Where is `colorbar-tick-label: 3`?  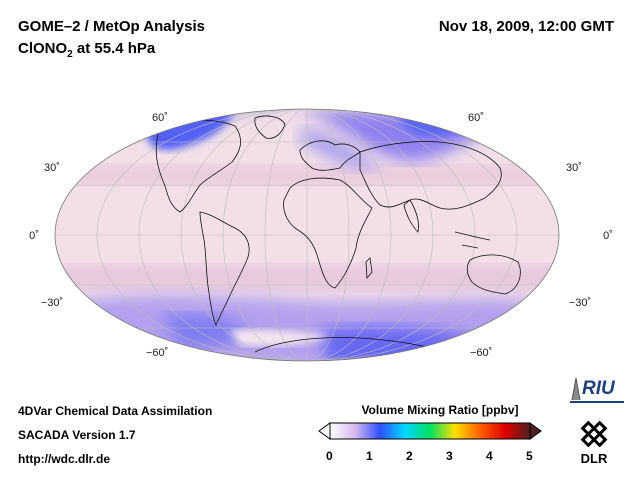 colorbar-tick-label: 3 is located at coordinates (449, 456).